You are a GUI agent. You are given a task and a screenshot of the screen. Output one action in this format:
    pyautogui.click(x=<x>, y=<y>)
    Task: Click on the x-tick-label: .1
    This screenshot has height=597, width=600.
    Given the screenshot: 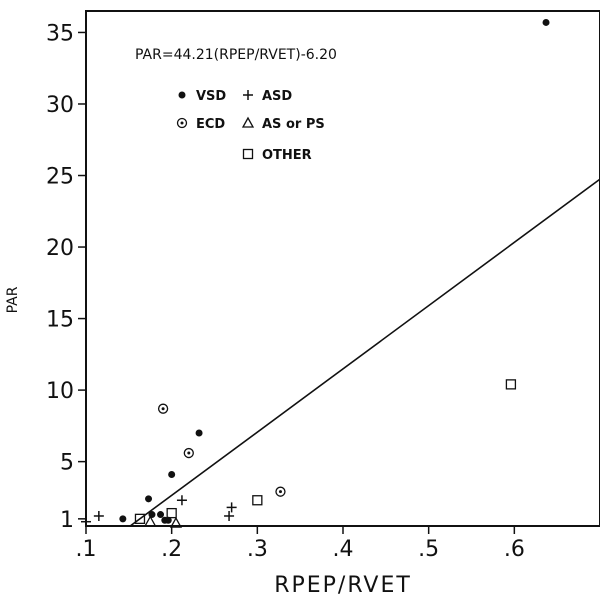 What is the action you would take?
    pyautogui.click(x=86, y=549)
    